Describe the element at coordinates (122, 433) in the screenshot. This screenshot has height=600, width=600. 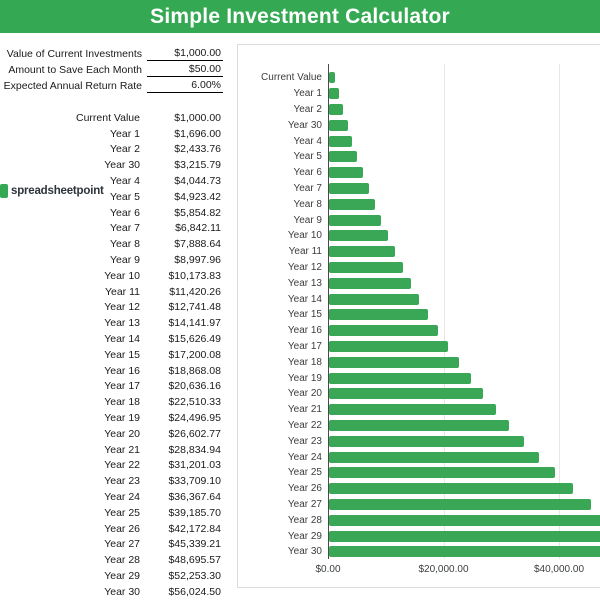
I see `row-label-cell: Year 20` at that location.